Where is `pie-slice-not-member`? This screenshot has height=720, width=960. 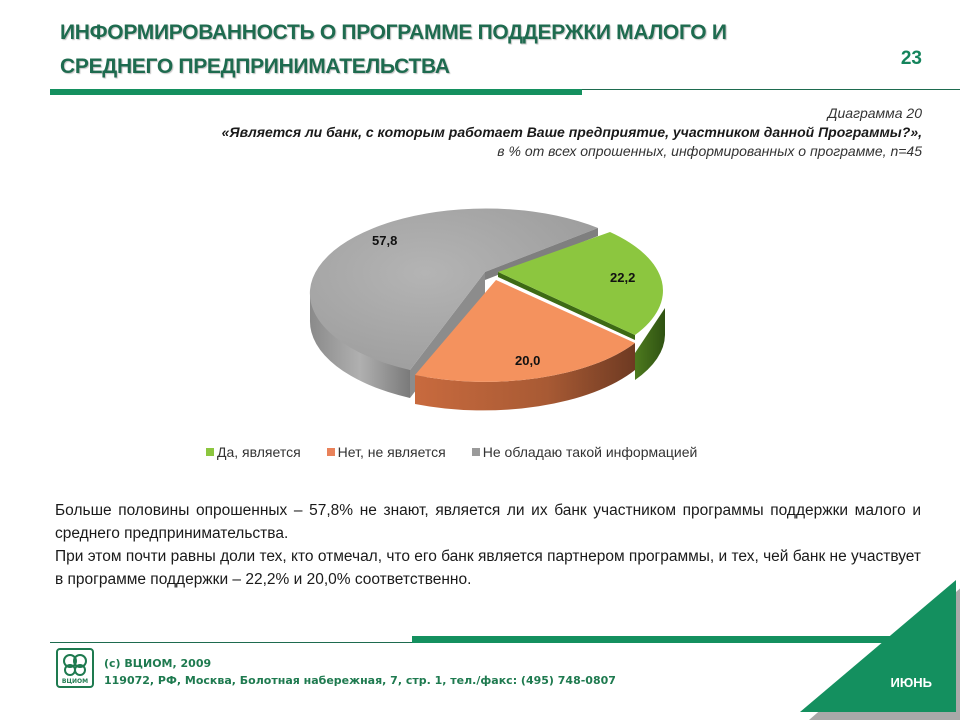 pie-slice-not-member is located at coordinates (525, 345).